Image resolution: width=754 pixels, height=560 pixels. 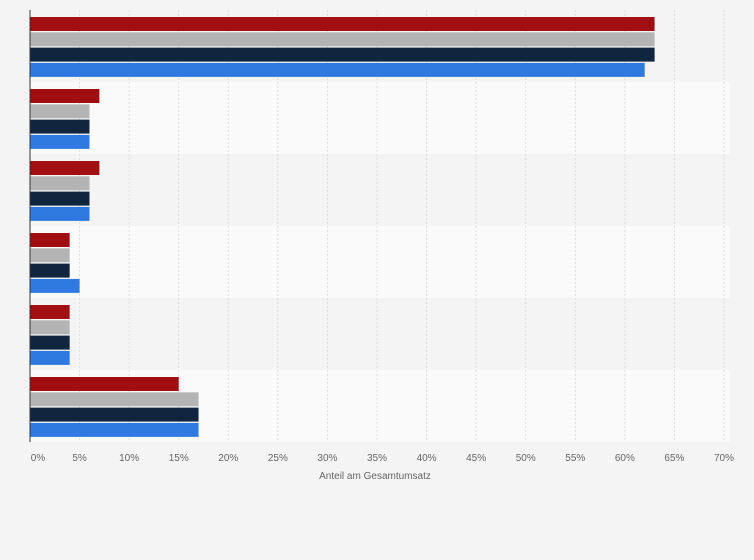 I want to click on bar-cat5-series1, so click(x=114, y=399).